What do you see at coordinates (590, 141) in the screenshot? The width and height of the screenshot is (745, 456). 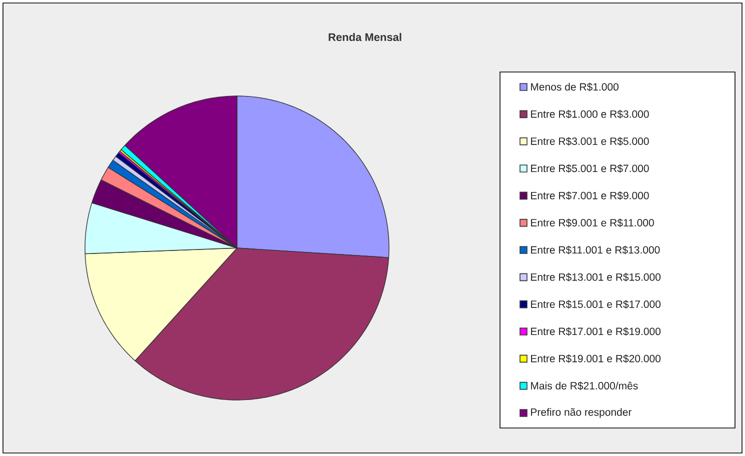 I see `legend-label: Entre R$3.001 e R$5.000` at bounding box center [590, 141].